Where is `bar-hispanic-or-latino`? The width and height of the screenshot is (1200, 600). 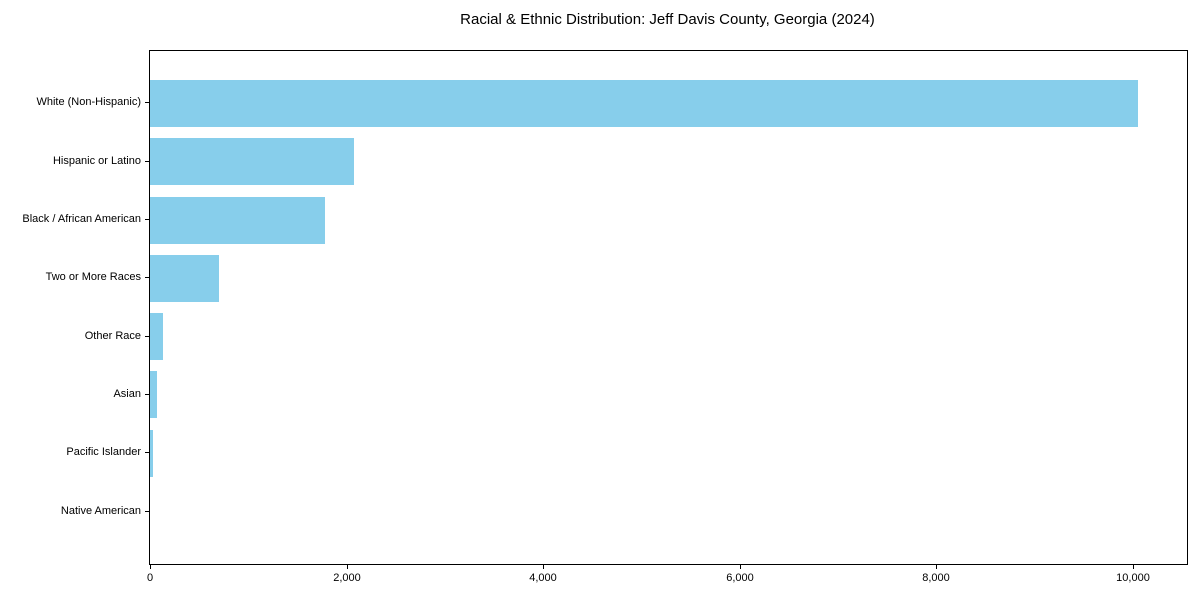 bar-hispanic-or-latino is located at coordinates (252, 161).